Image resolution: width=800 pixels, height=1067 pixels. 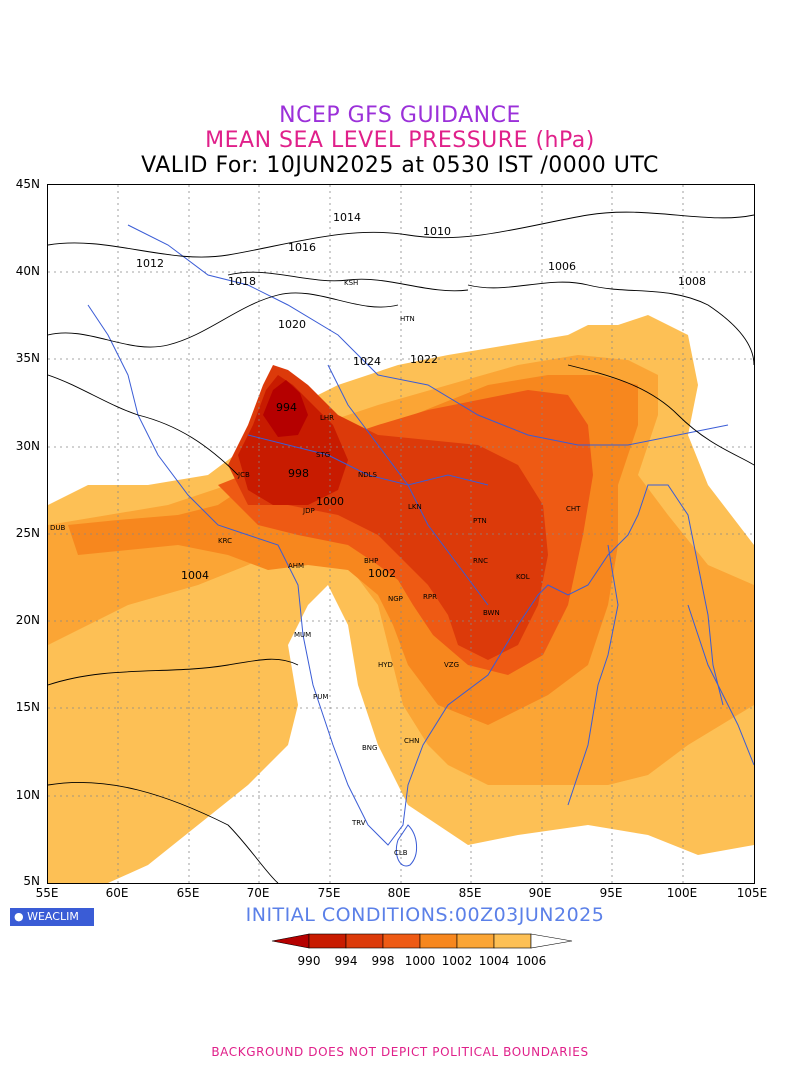 What do you see at coordinates (494, 961) in the screenshot?
I see `legend-label-1004: 1004` at bounding box center [494, 961].